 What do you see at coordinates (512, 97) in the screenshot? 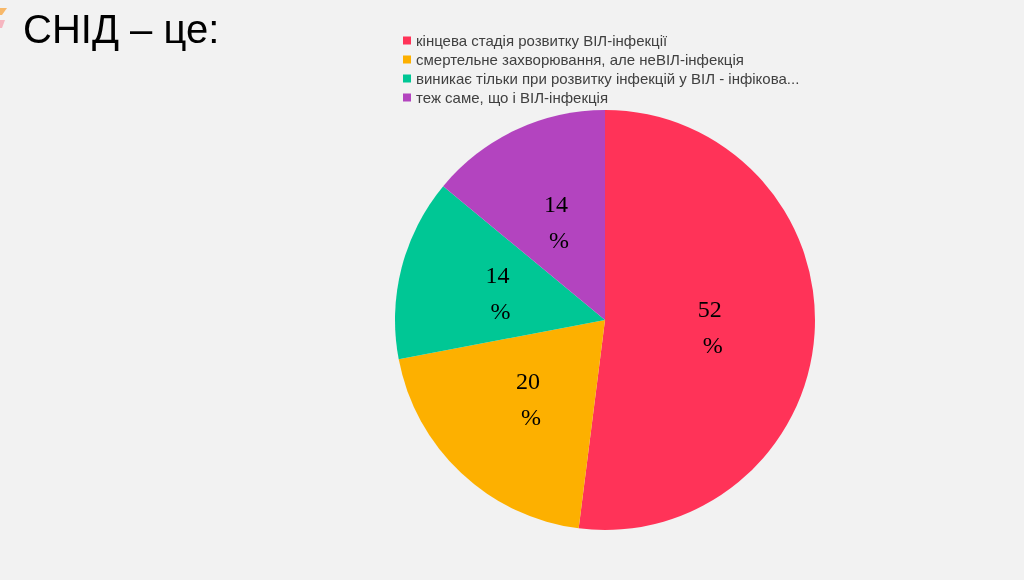
I see `legend-label: теж саме, що і ВІЛ-інфекція` at bounding box center [512, 97].